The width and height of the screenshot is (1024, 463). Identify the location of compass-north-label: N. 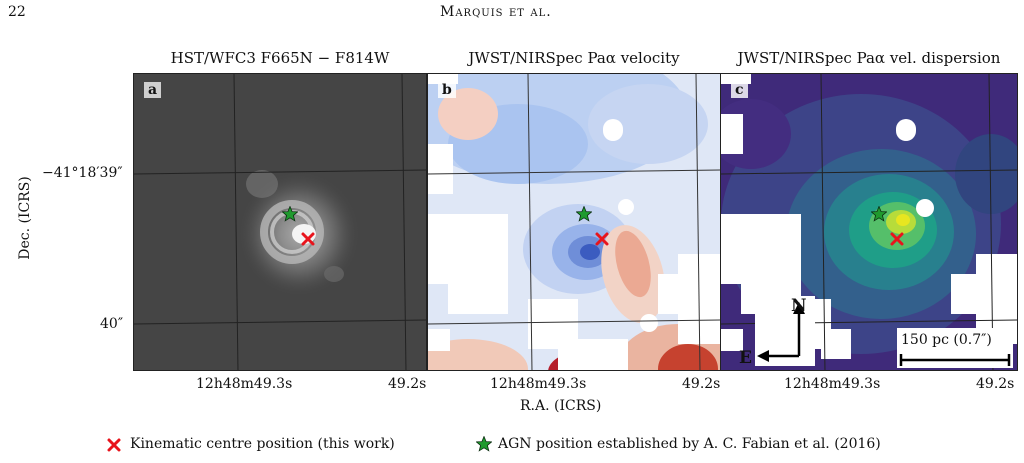
(799, 306).